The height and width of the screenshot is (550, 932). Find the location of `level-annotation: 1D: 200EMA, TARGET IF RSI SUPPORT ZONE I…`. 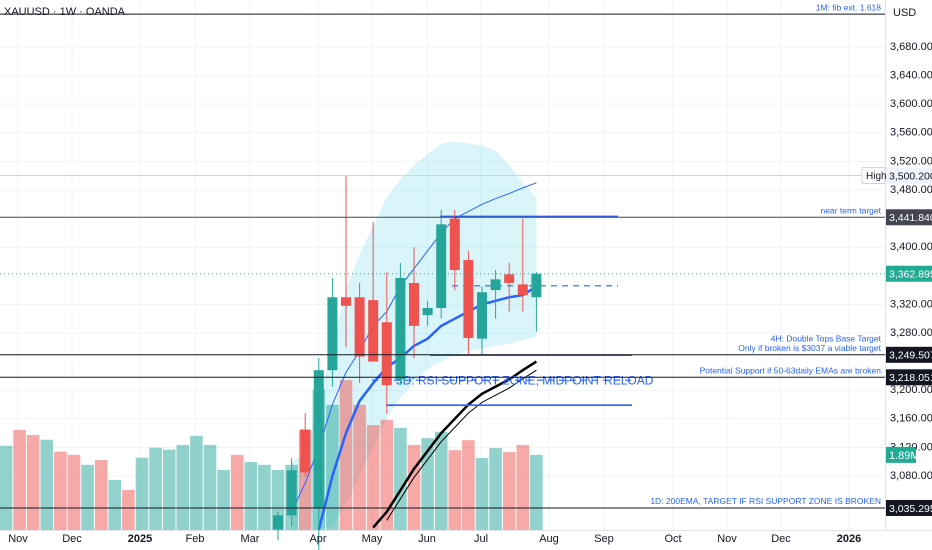

level-annotation: 1D: 200EMA, TARGET IF RSI SUPPORT ZONE I… is located at coordinates (765, 501).